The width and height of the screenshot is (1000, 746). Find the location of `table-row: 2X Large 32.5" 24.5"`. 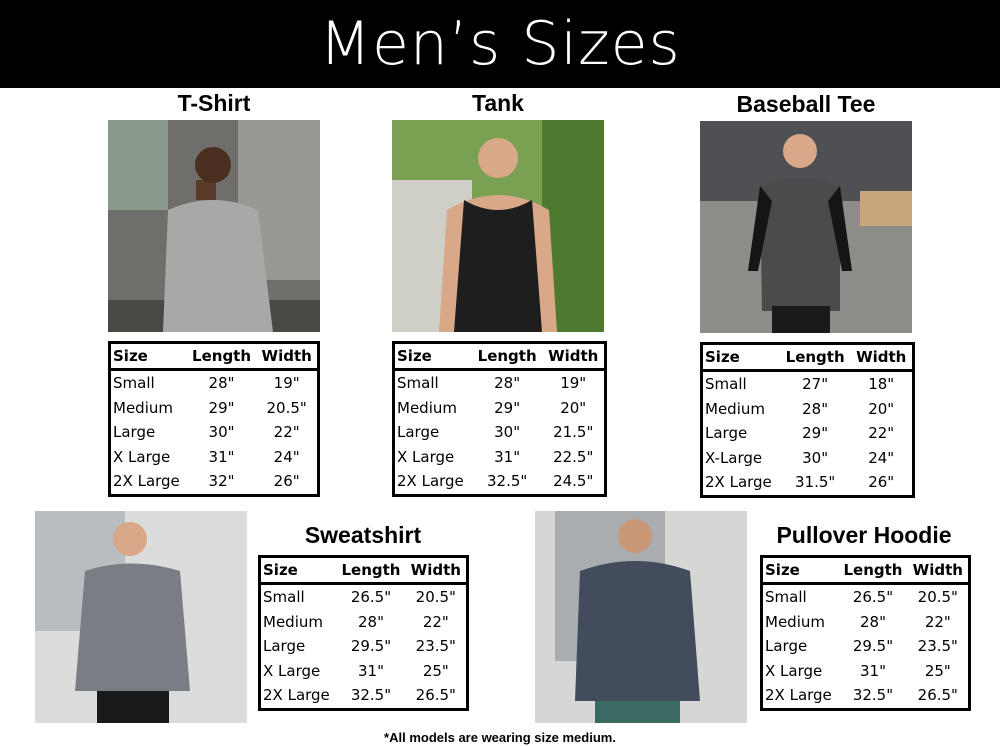

table-row: 2X Large 32.5" 24.5" is located at coordinates (500, 482).